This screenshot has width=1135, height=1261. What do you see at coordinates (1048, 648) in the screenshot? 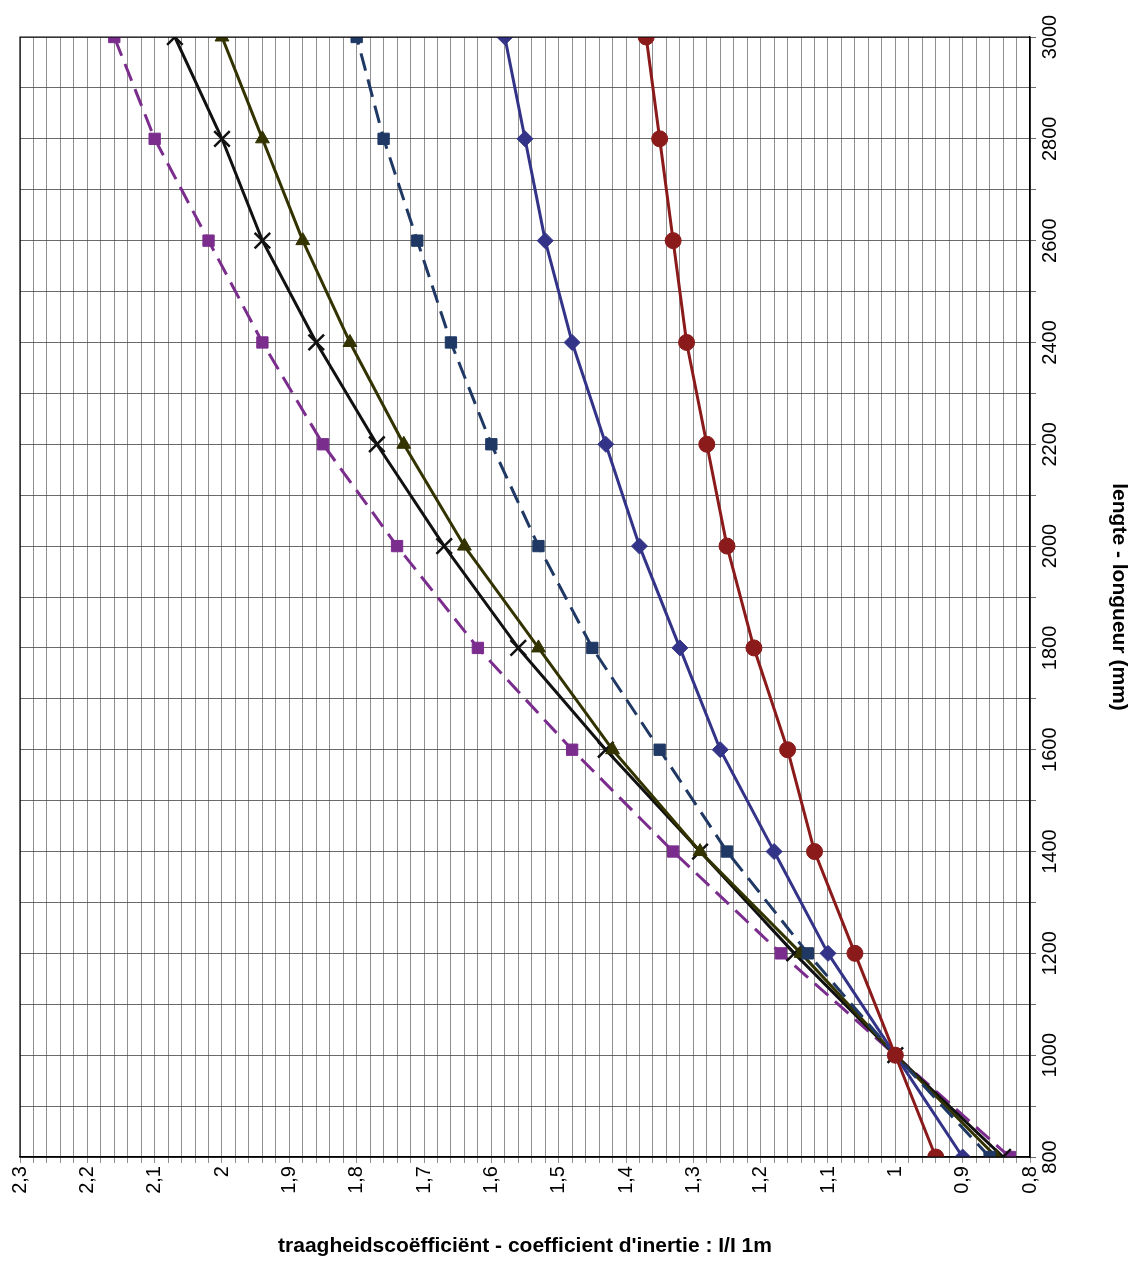
I see `y-tick-label: 1800` at bounding box center [1048, 648].